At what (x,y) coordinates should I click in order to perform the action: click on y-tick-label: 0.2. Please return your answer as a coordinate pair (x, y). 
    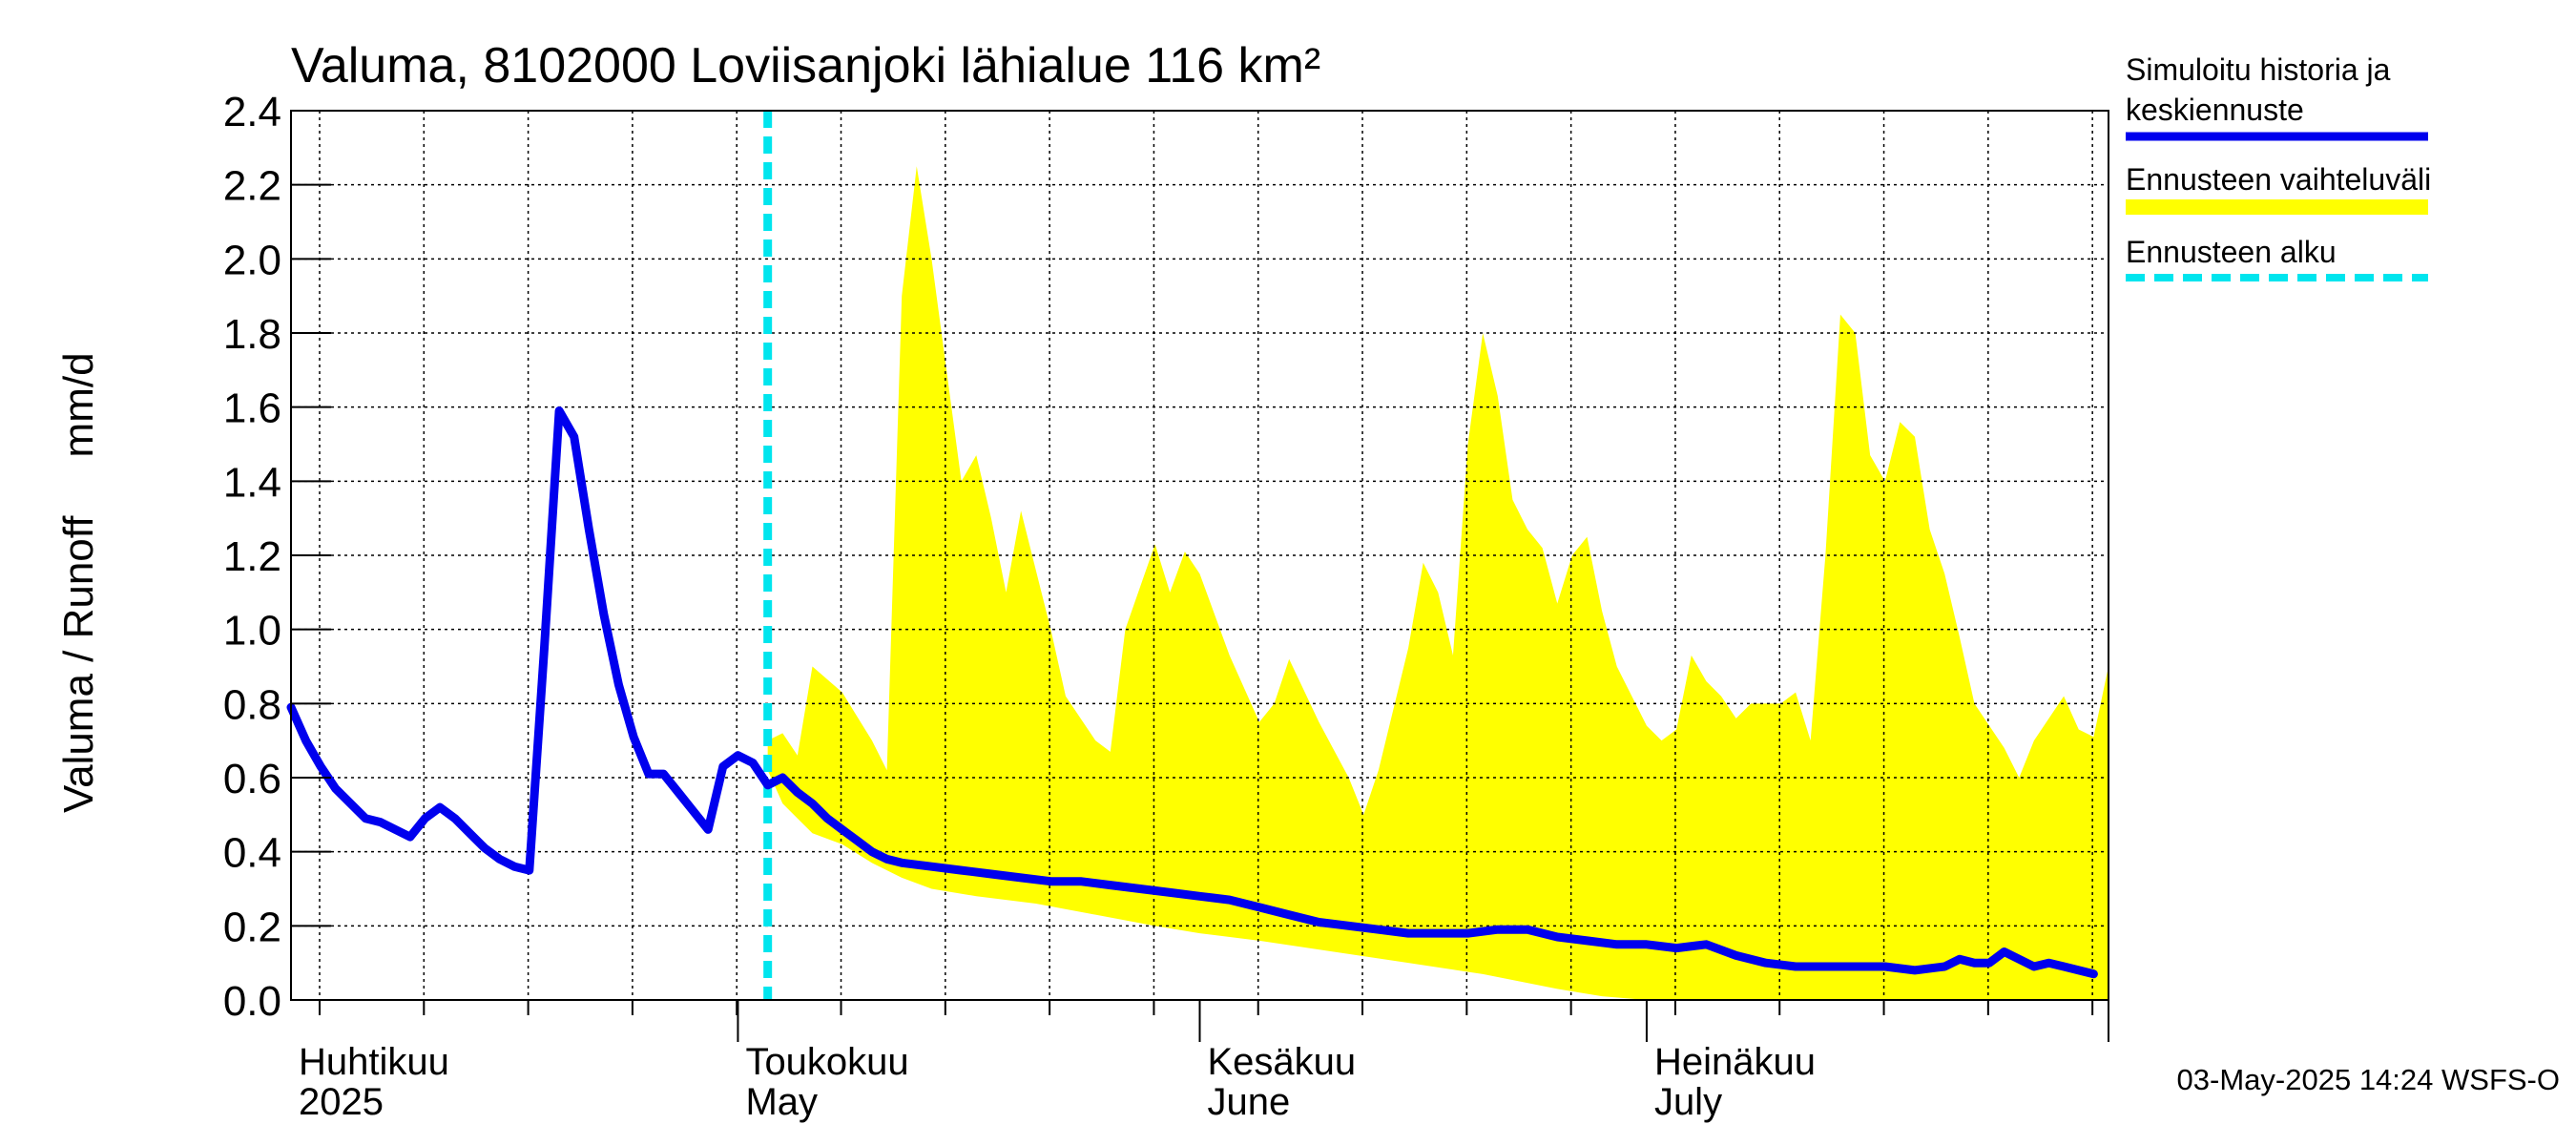
    Looking at the image, I should click on (252, 927).